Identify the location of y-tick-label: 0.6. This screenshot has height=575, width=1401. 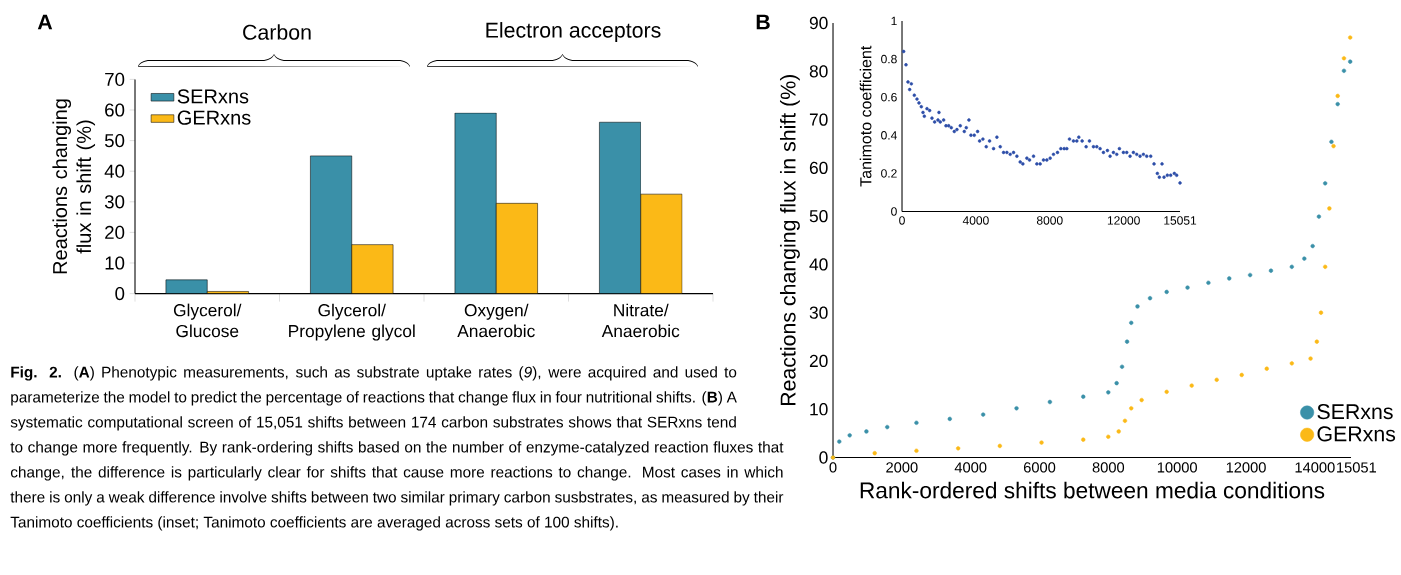
(889, 97).